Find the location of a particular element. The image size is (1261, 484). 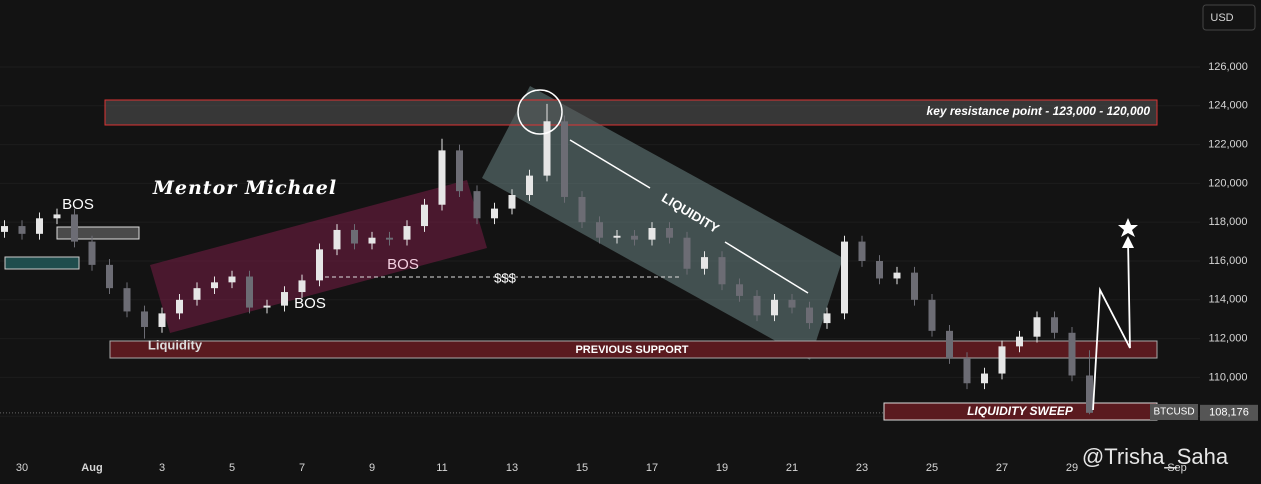

y-tick-label: 110,000 is located at coordinates (1228, 377).